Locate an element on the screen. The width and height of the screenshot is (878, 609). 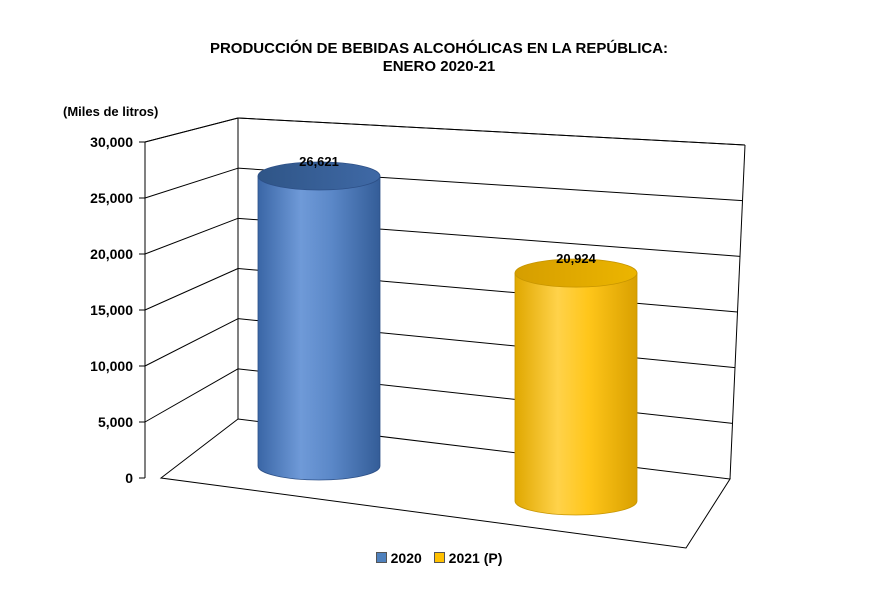
legend-swatch-2021 is located at coordinates (439, 557).